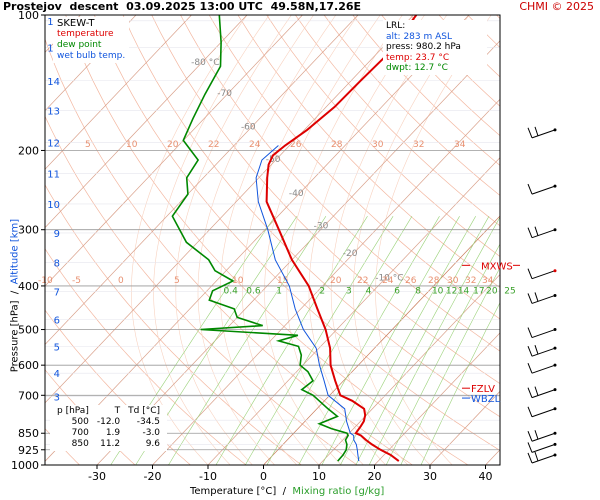 This screenshot has height=500, width=600. Describe the element at coordinates (231, 291) in the screenshot. I see `mixing-ratio-label: 0.4` at that location.